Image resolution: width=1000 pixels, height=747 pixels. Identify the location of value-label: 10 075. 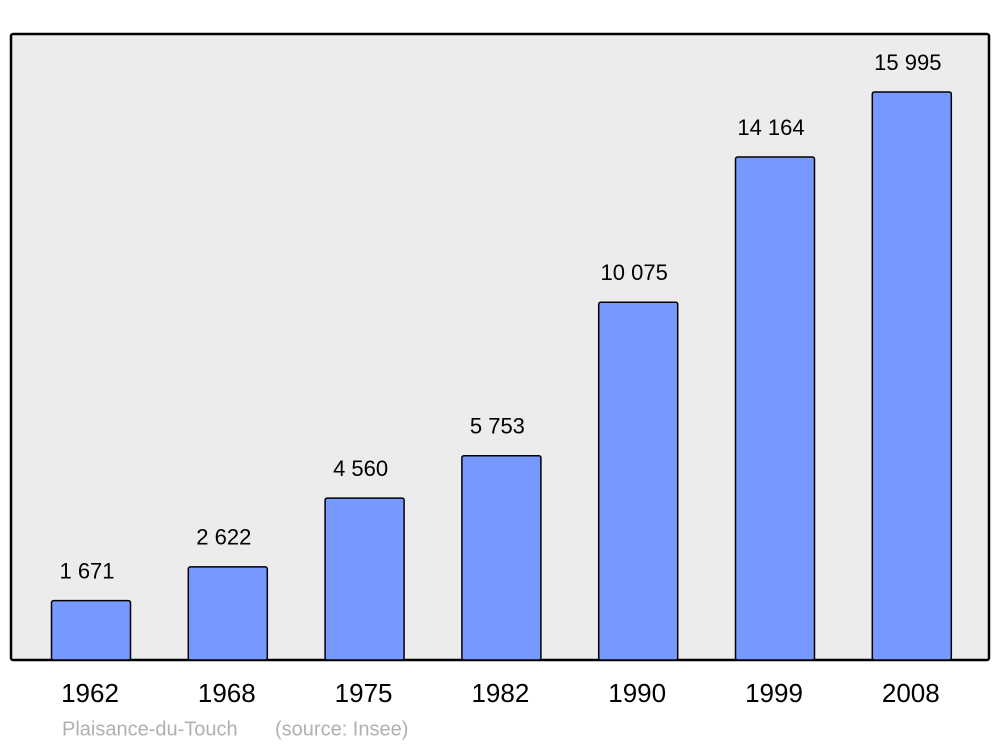
(634, 272).